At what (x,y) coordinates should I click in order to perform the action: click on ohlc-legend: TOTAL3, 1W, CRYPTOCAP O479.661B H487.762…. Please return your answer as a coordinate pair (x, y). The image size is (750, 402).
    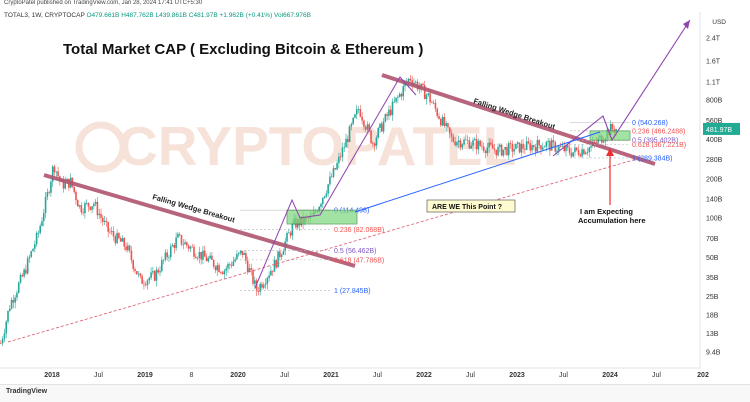
    Looking at the image, I should click on (157, 15).